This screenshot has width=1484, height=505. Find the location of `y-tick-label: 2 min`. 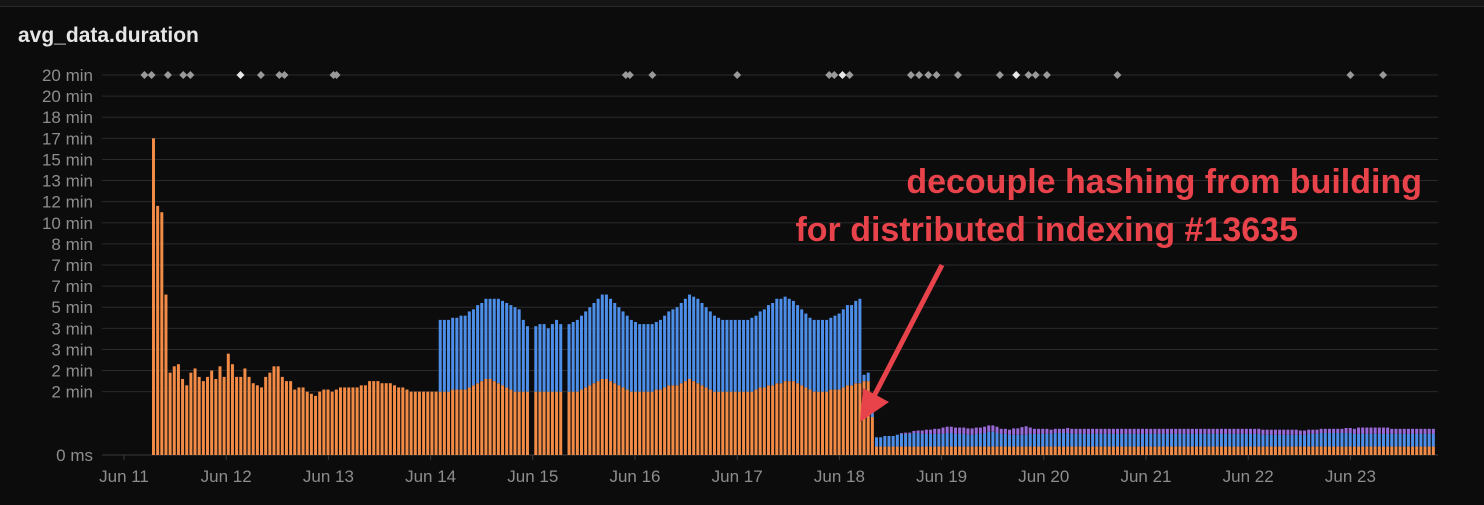

y-tick-label: 2 min is located at coordinates (72, 392).